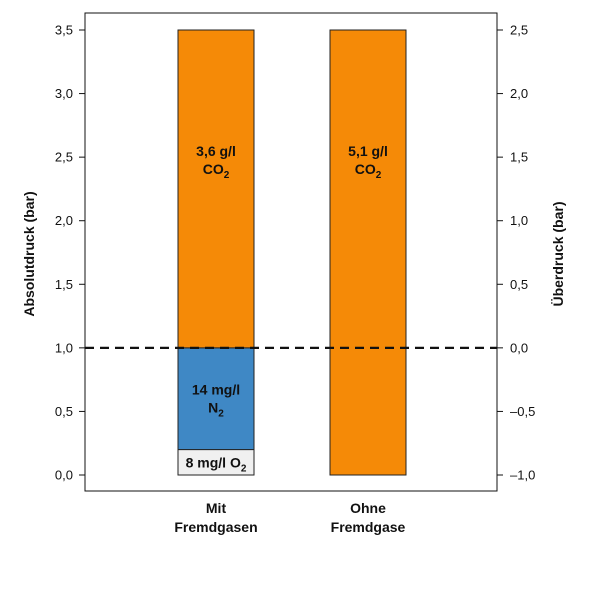 The height and width of the screenshot is (598, 600). What do you see at coordinates (64, 347) in the screenshot?
I see `left-tick-label: 1,0` at bounding box center [64, 347].